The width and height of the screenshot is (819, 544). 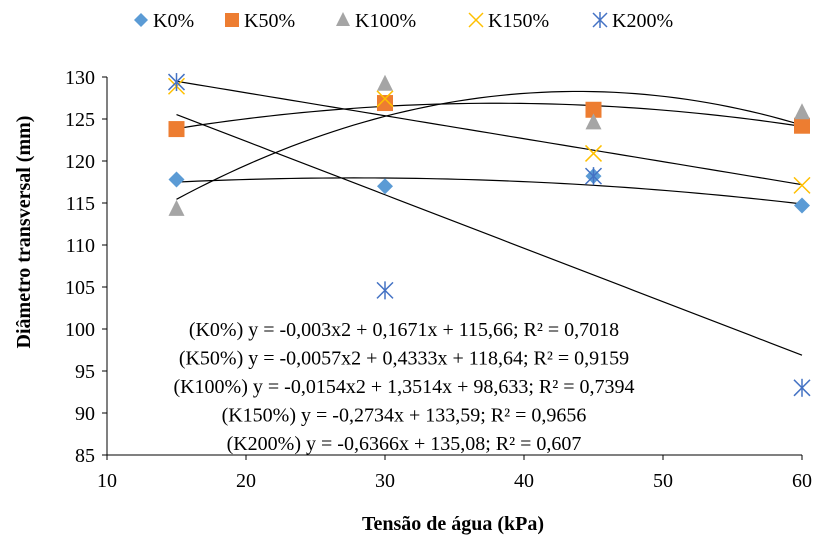 I want to click on y-axis-title: Diâmetro transversal (mm), so click(x=24, y=232).